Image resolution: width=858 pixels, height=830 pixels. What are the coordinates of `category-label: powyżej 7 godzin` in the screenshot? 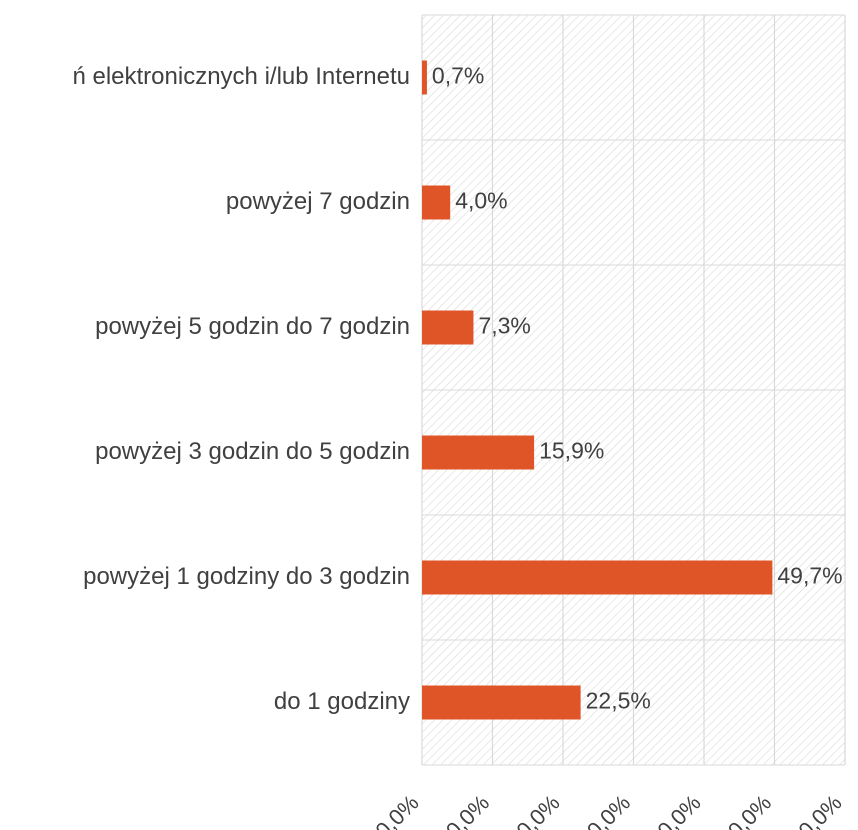 It's located at (318, 201).